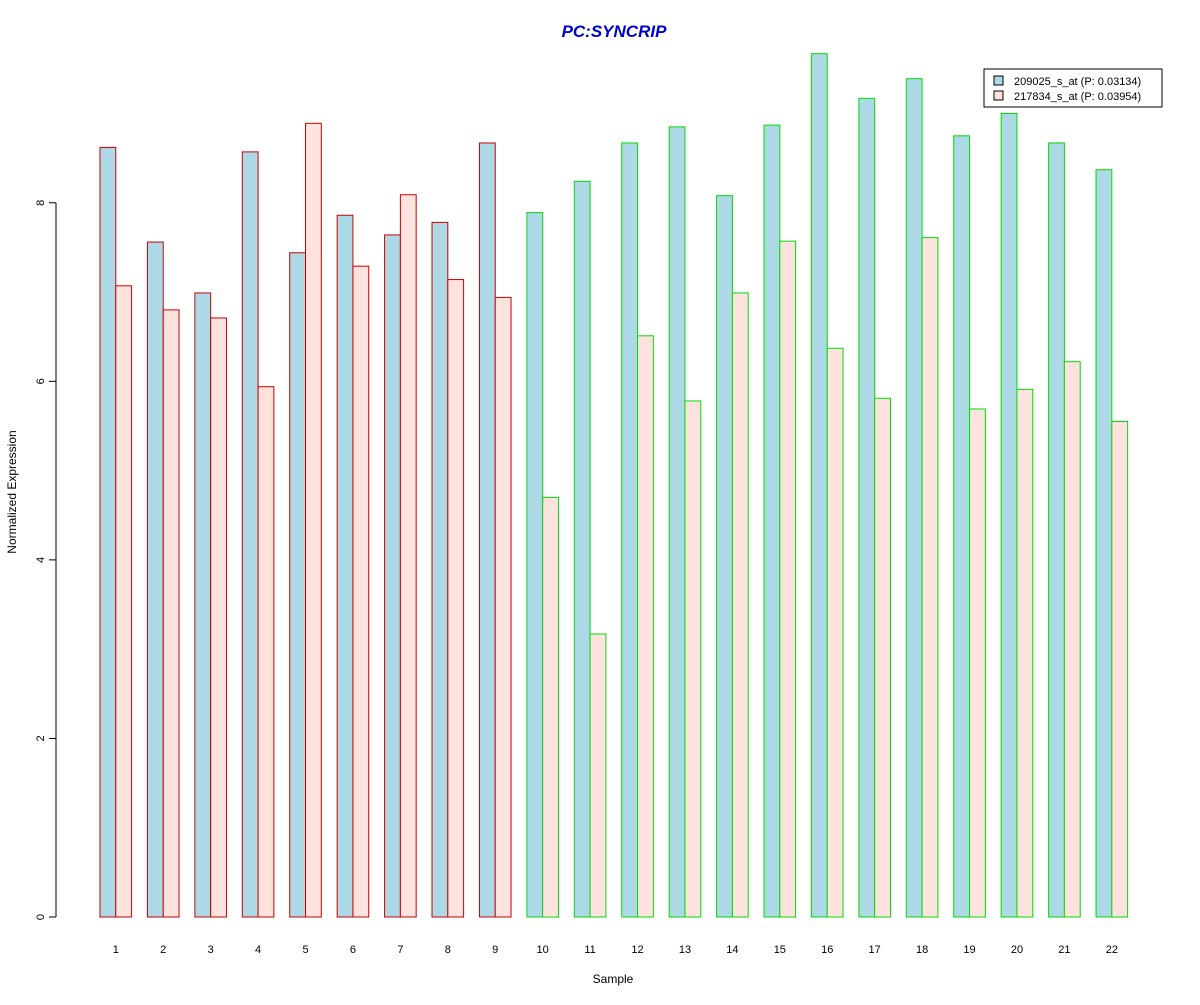  Describe the element at coordinates (211, 950) in the screenshot. I see `x-tick-label: 3` at that location.